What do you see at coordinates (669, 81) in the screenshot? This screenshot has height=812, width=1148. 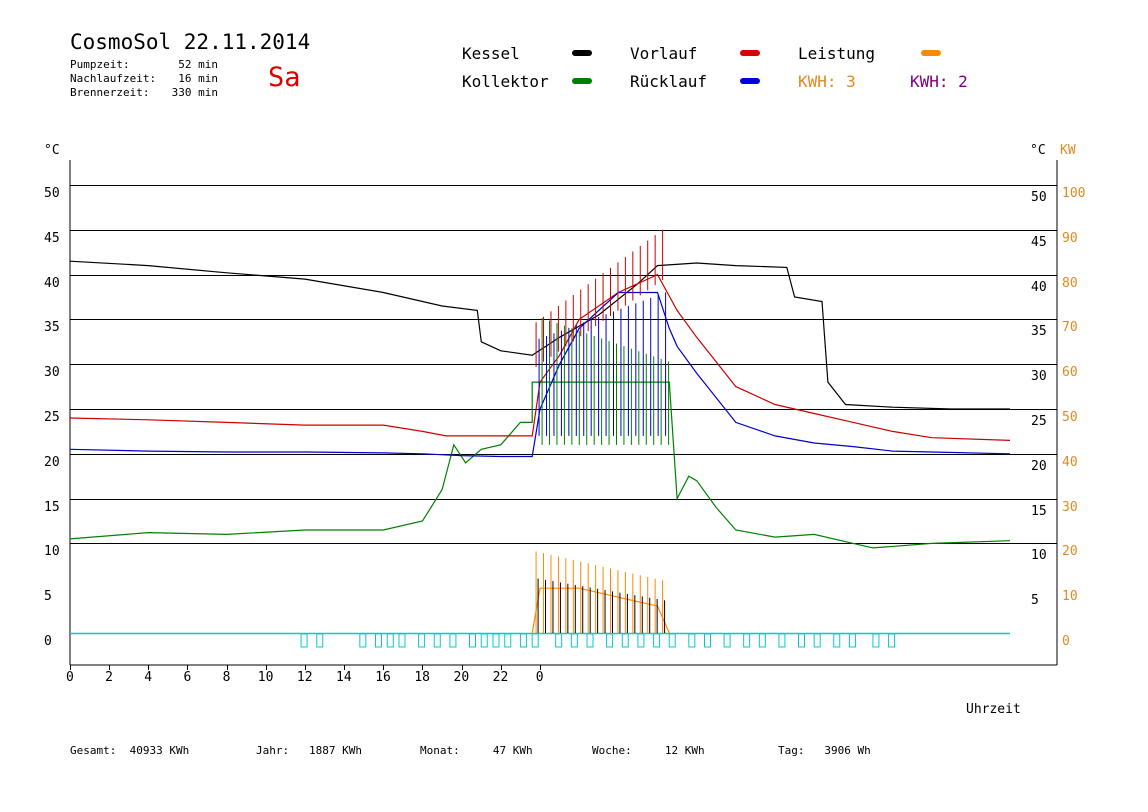 I see `legend-ruecklauf: Rücklauf` at bounding box center [669, 81].